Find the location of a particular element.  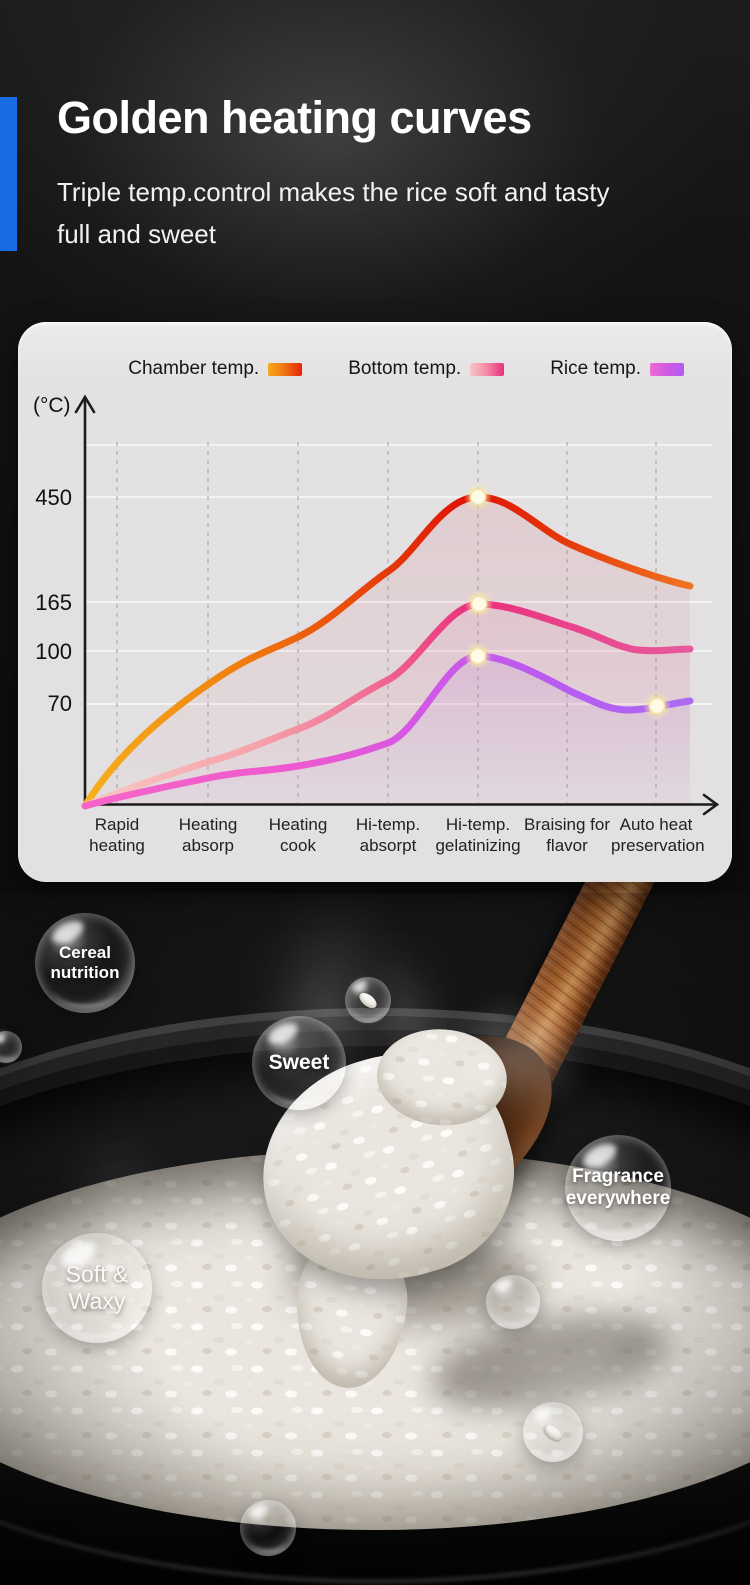

bubble-label: Soft & Waxy is located at coordinates (97, 1287).